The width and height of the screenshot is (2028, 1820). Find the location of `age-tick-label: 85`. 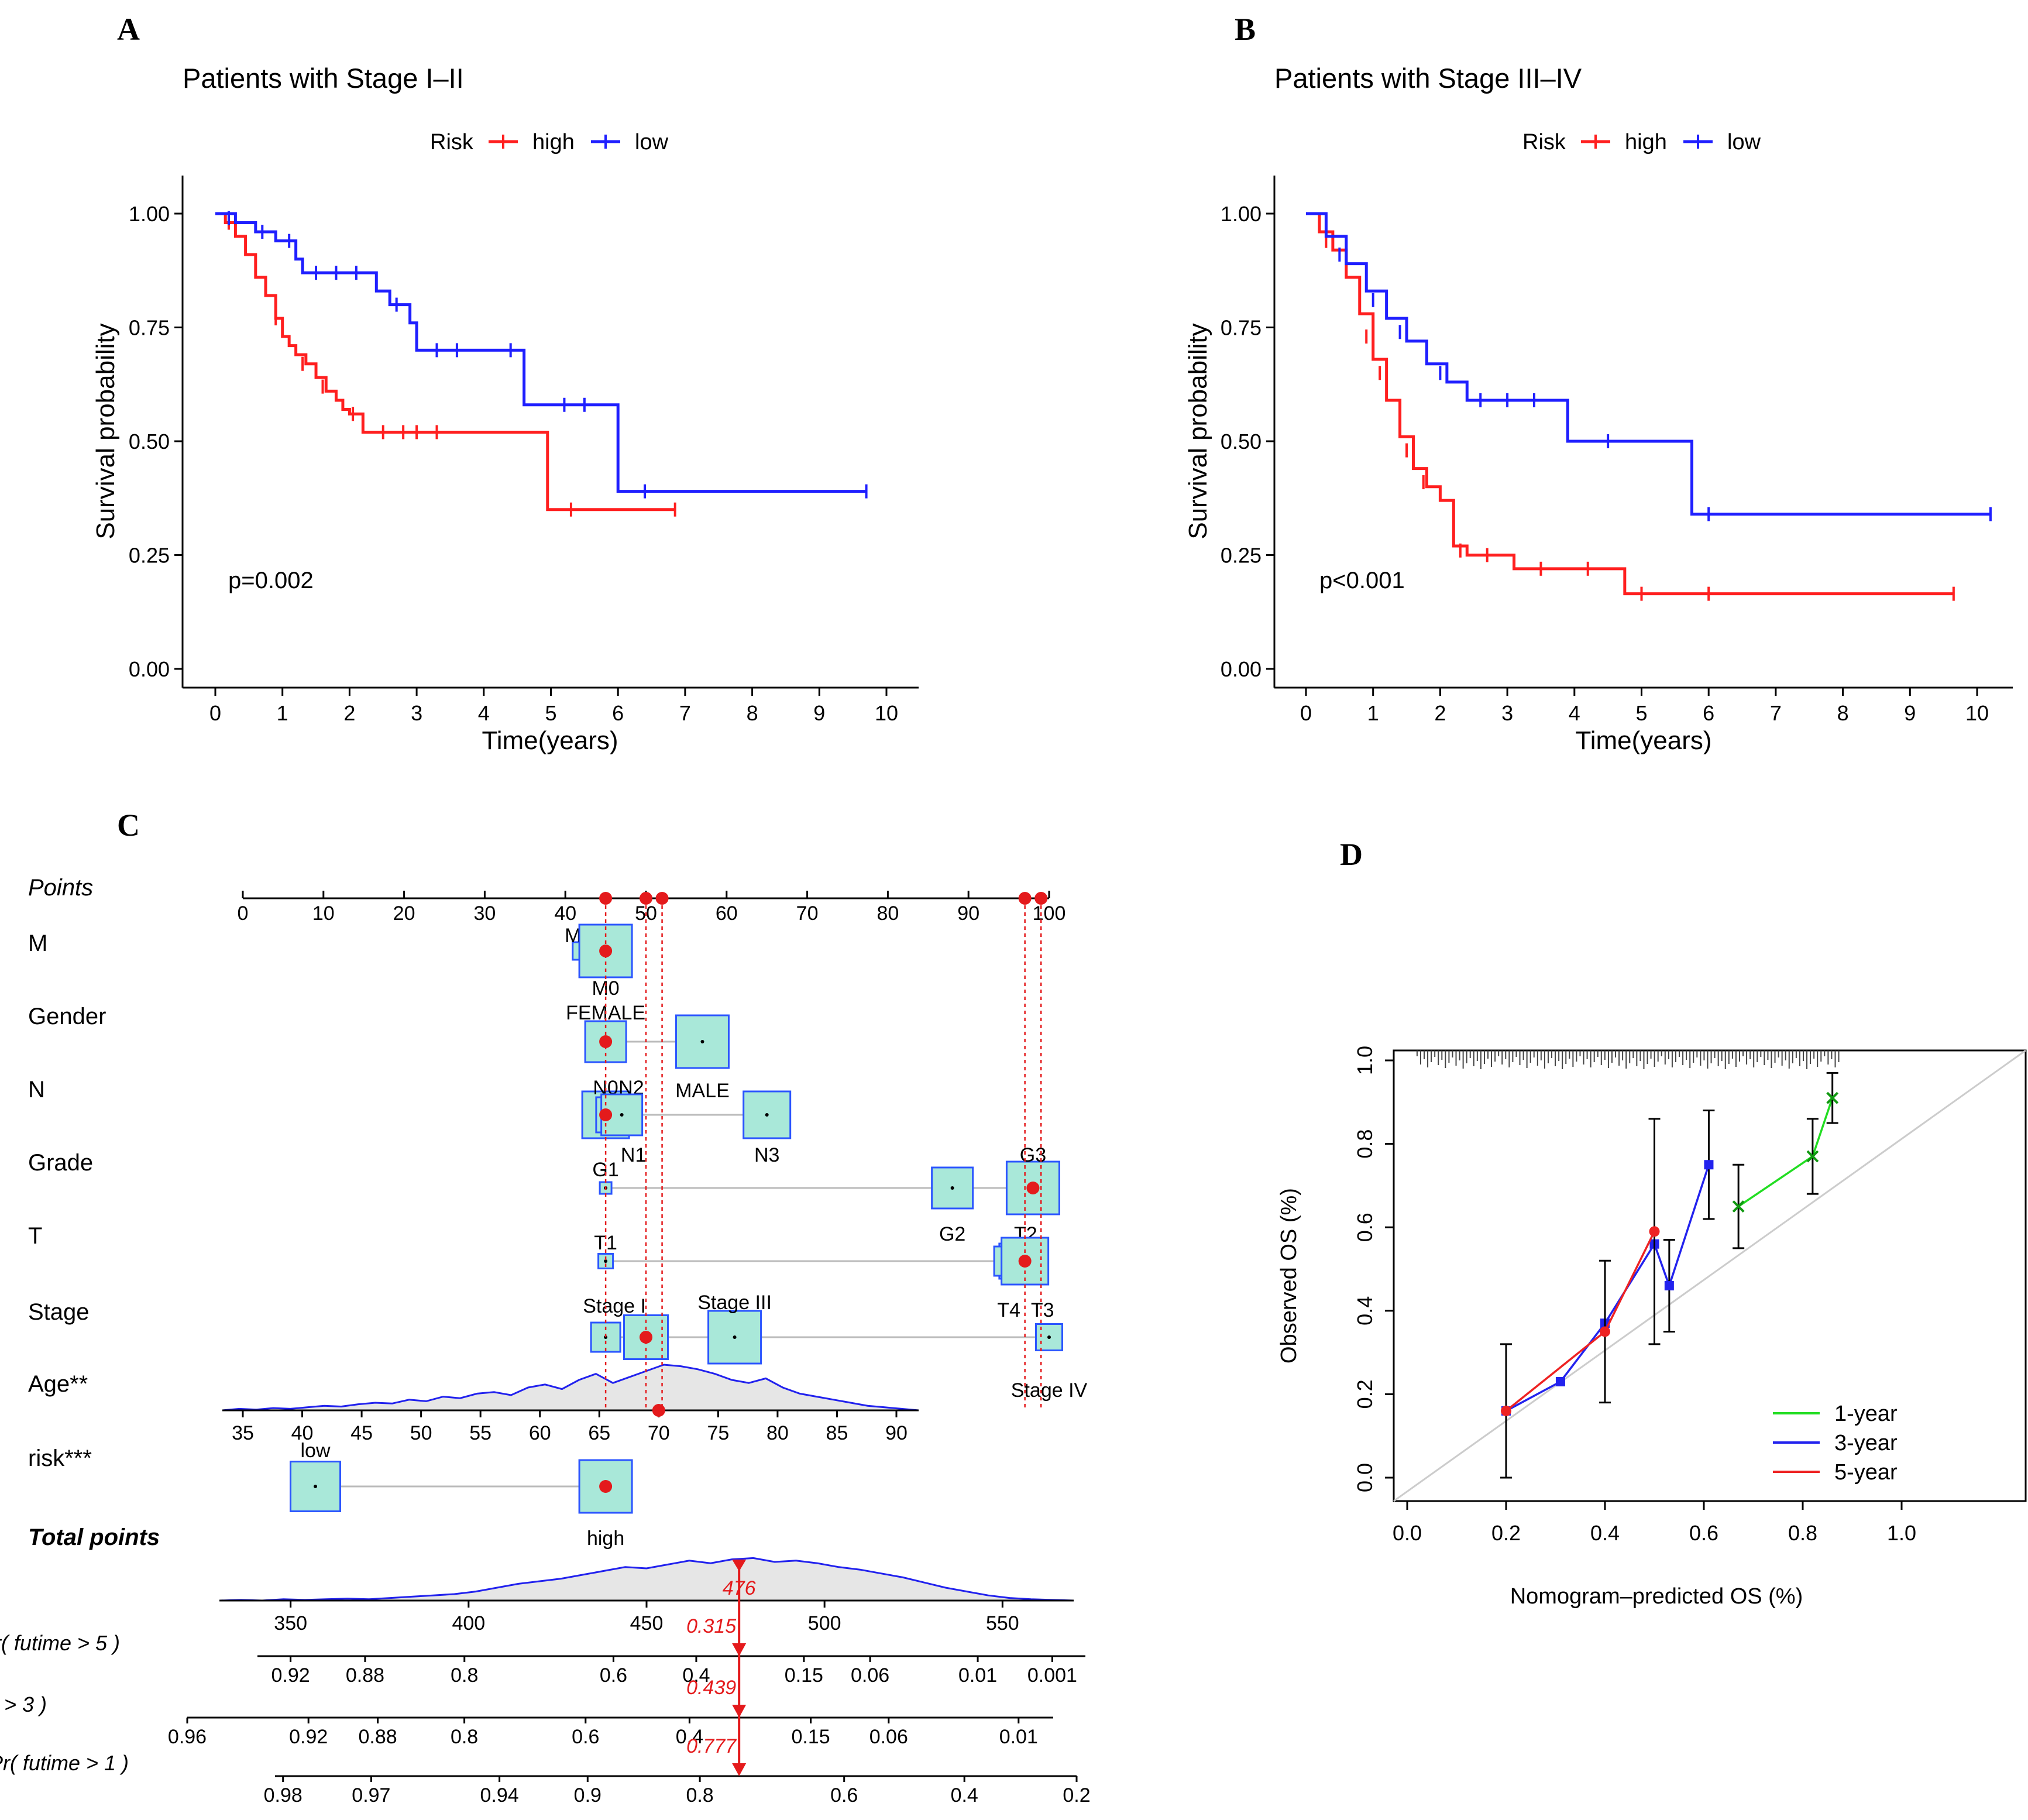

age-tick-label: 85 is located at coordinates (837, 1433).